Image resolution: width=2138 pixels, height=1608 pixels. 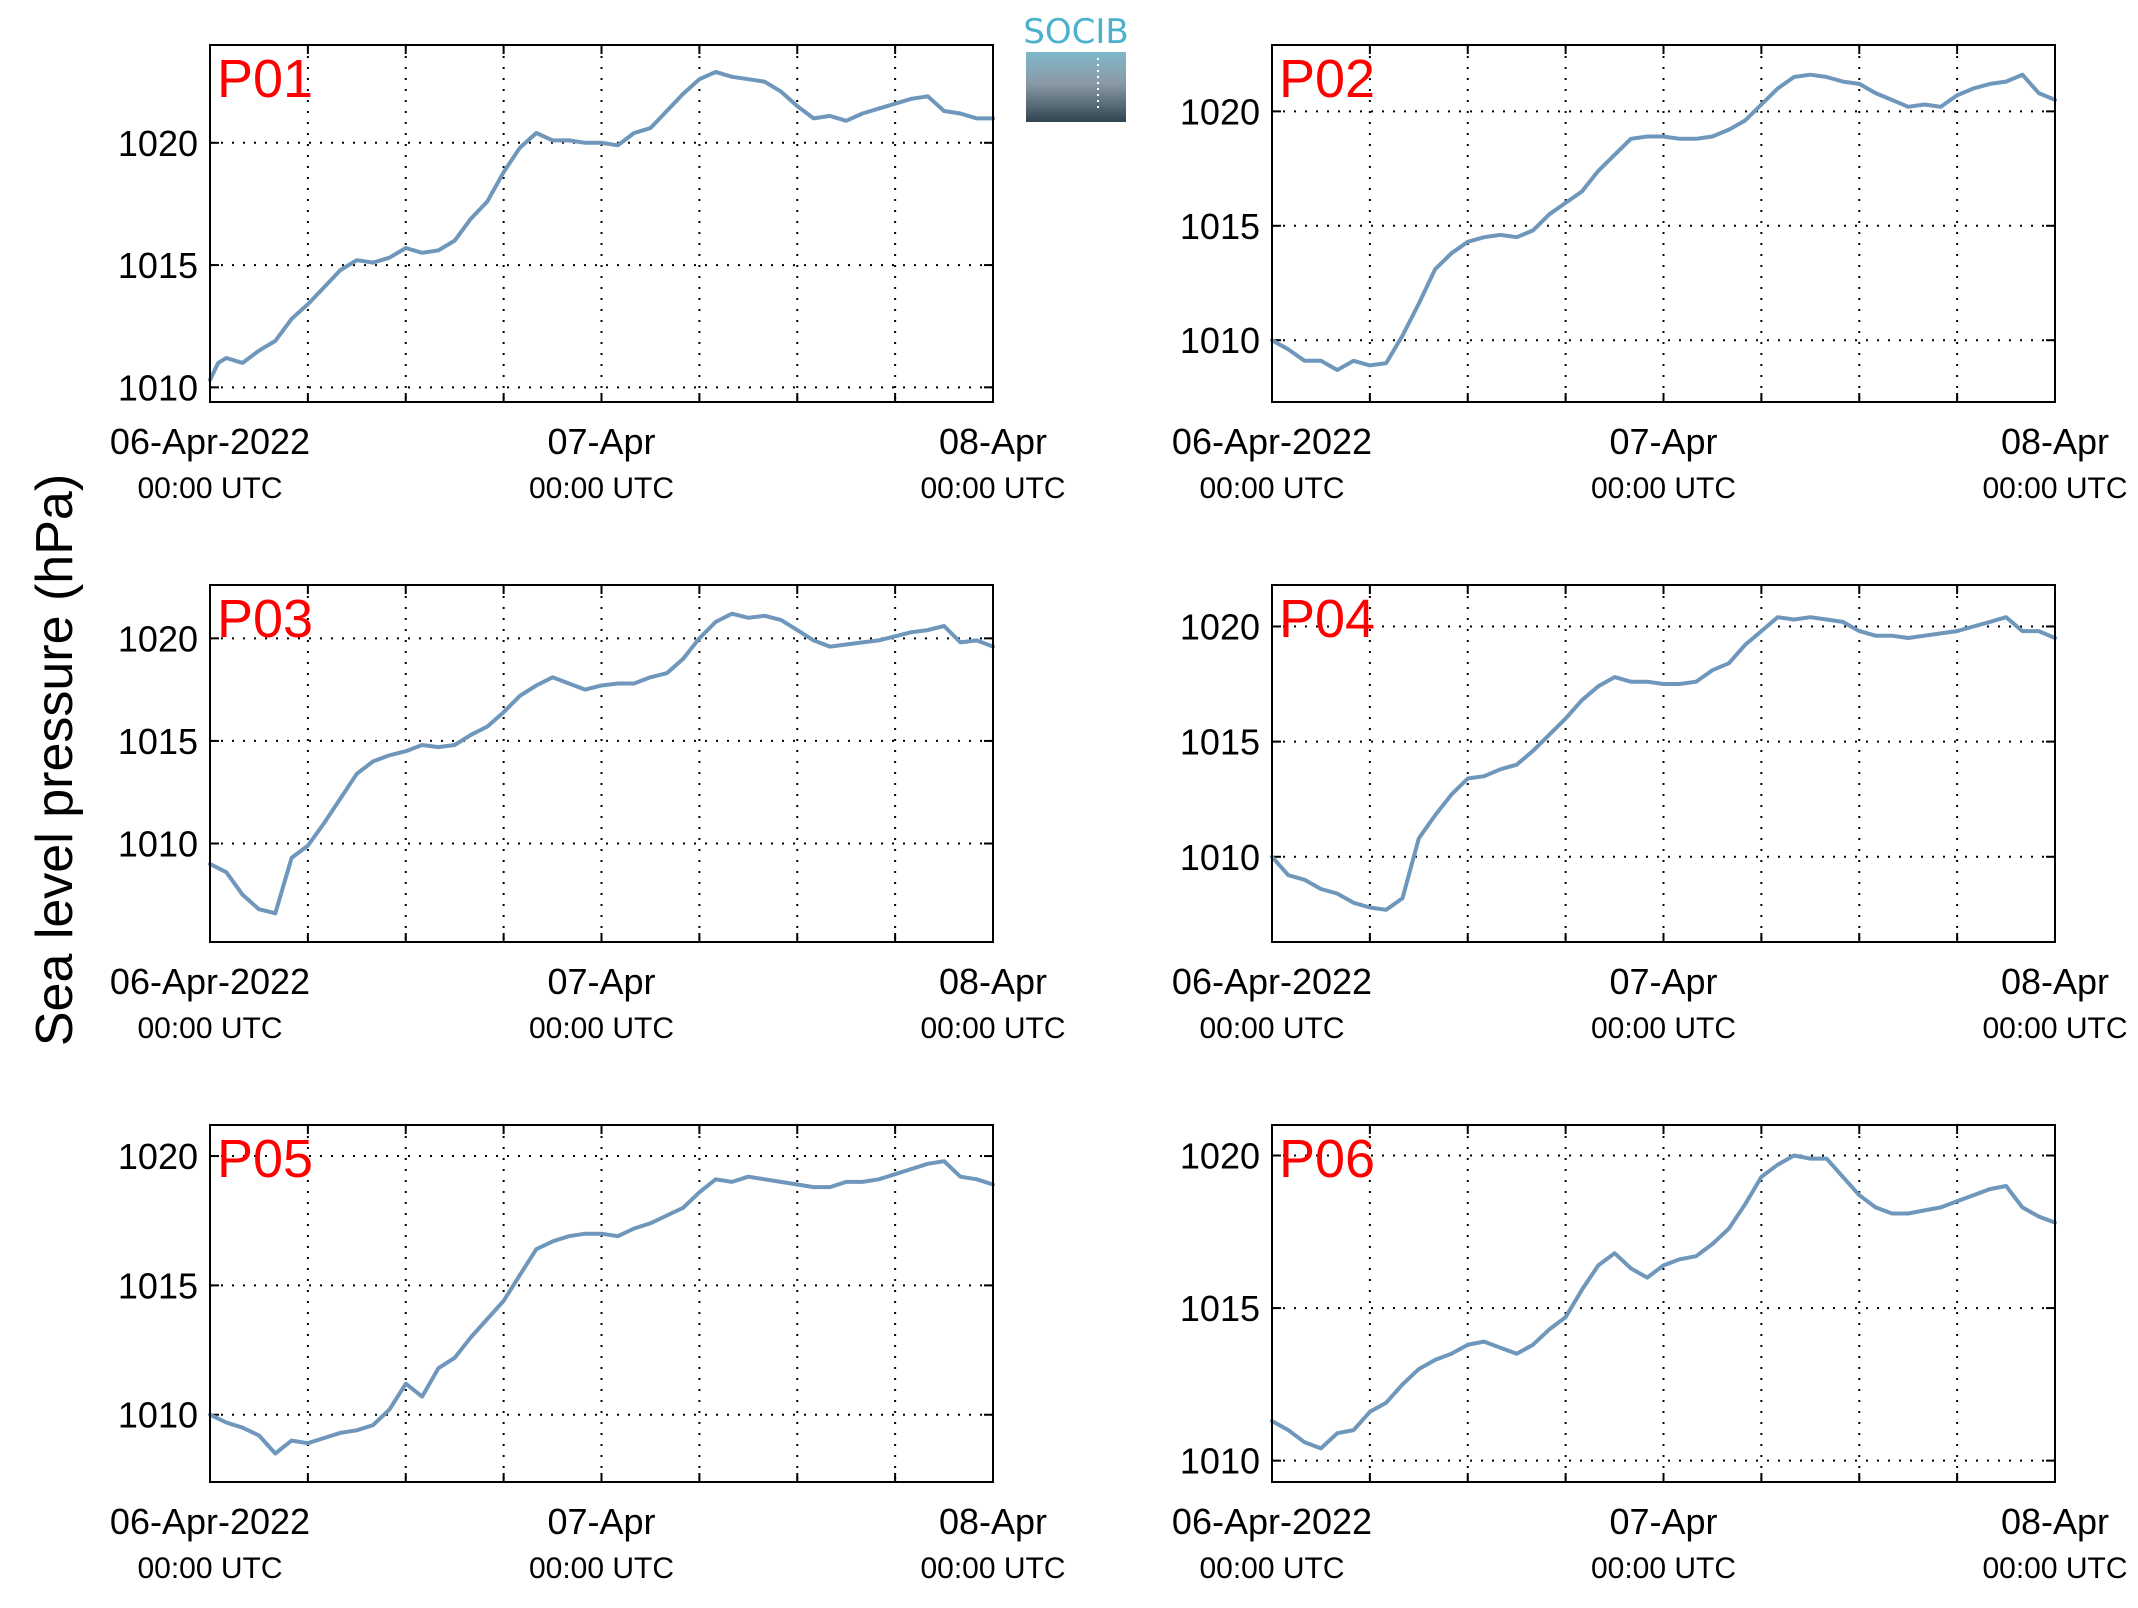 I want to click on panel-label: P06, so click(x=1327, y=1159).